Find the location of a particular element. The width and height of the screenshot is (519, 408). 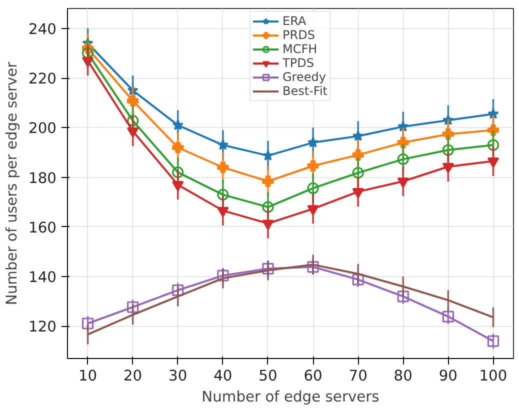

legend-label: Greedy is located at coordinates (304, 77).